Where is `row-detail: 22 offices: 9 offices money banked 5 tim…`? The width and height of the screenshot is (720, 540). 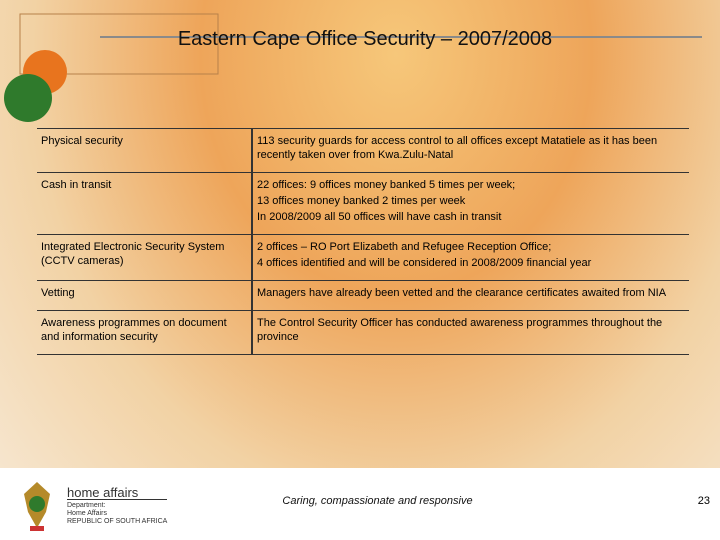 row-detail: 22 offices: 9 offices money banked 5 tim… is located at coordinates (470, 203).